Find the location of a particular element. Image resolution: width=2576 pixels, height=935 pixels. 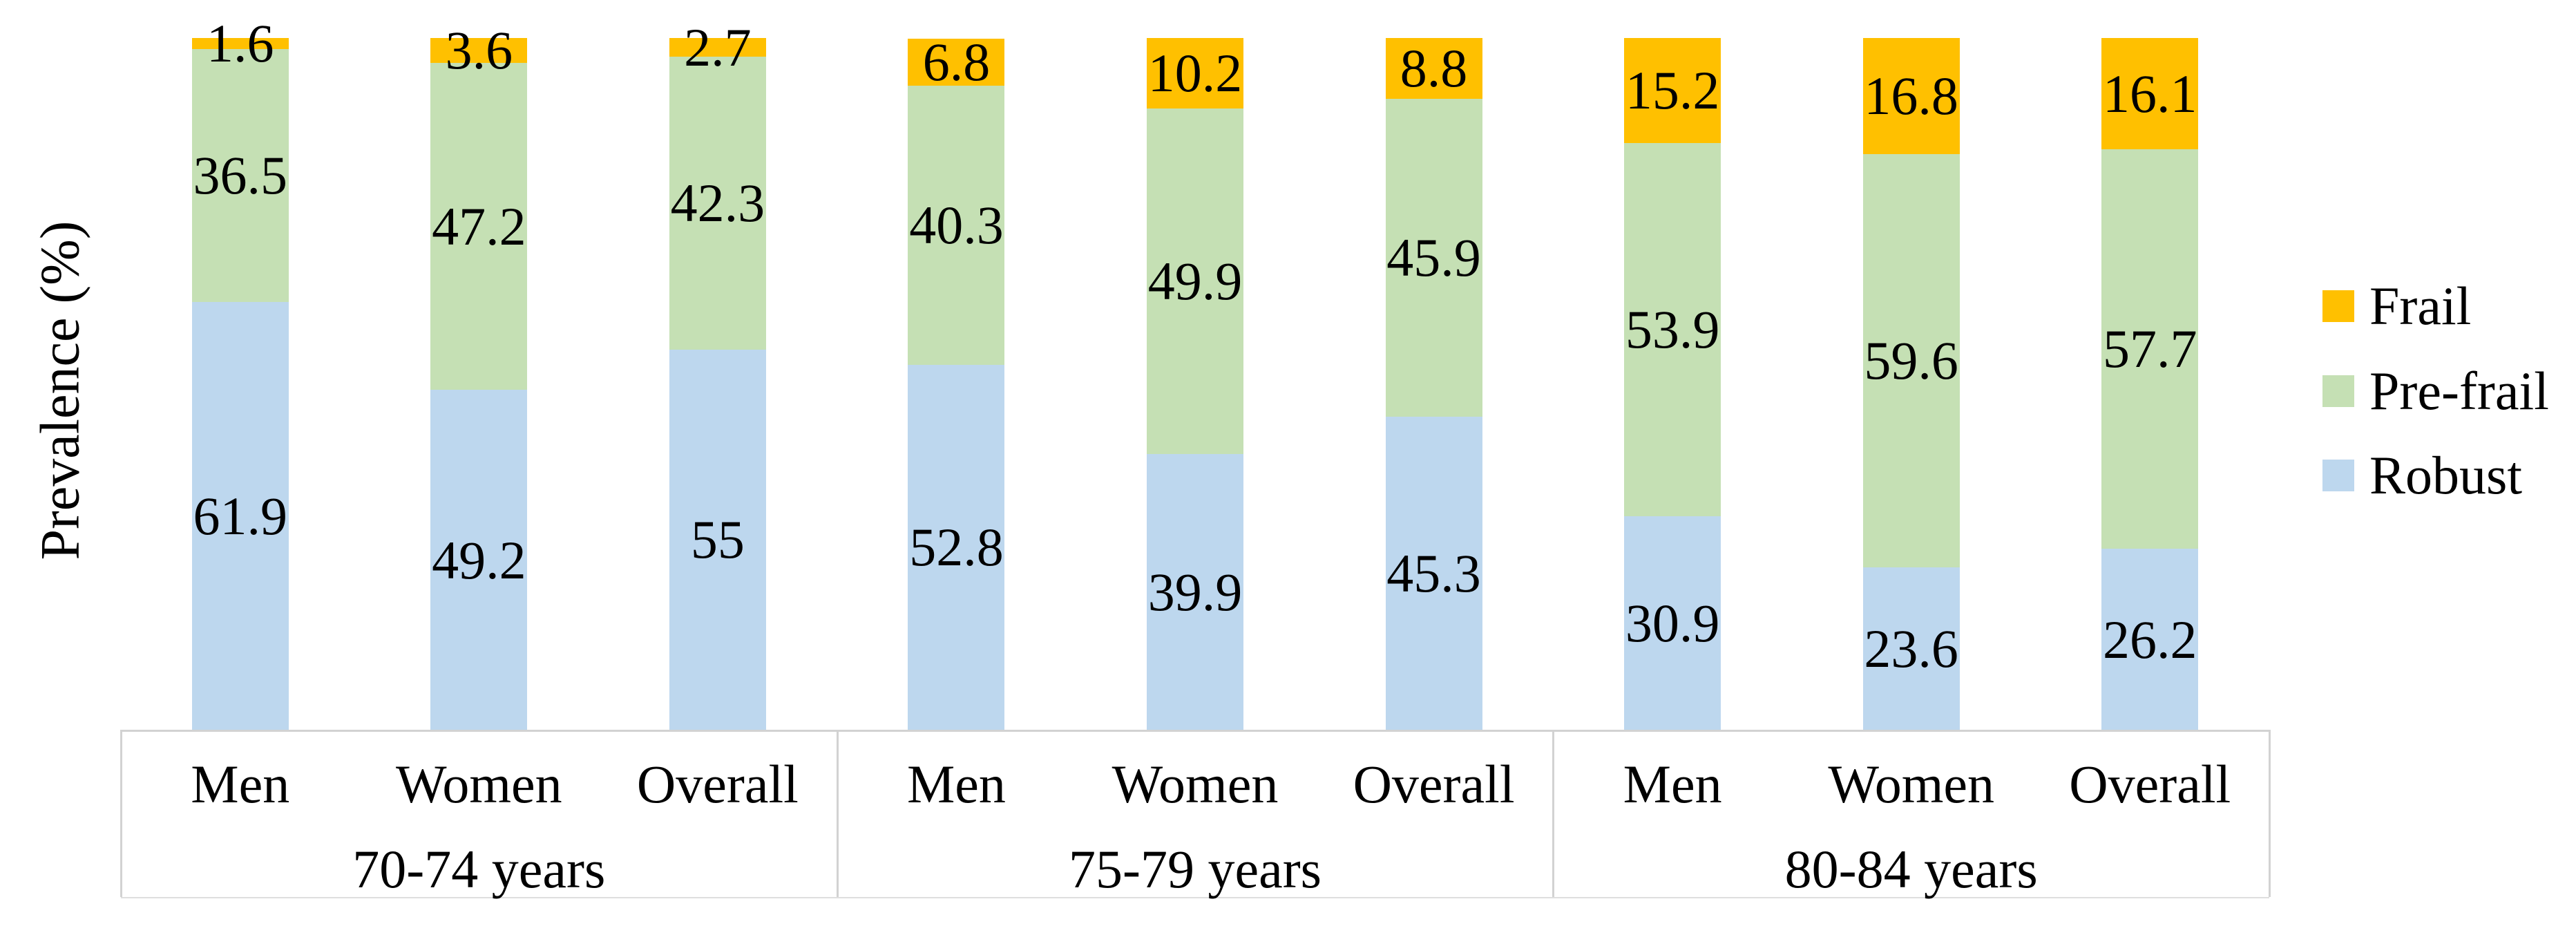

data-label: 49.2 is located at coordinates (479, 559).